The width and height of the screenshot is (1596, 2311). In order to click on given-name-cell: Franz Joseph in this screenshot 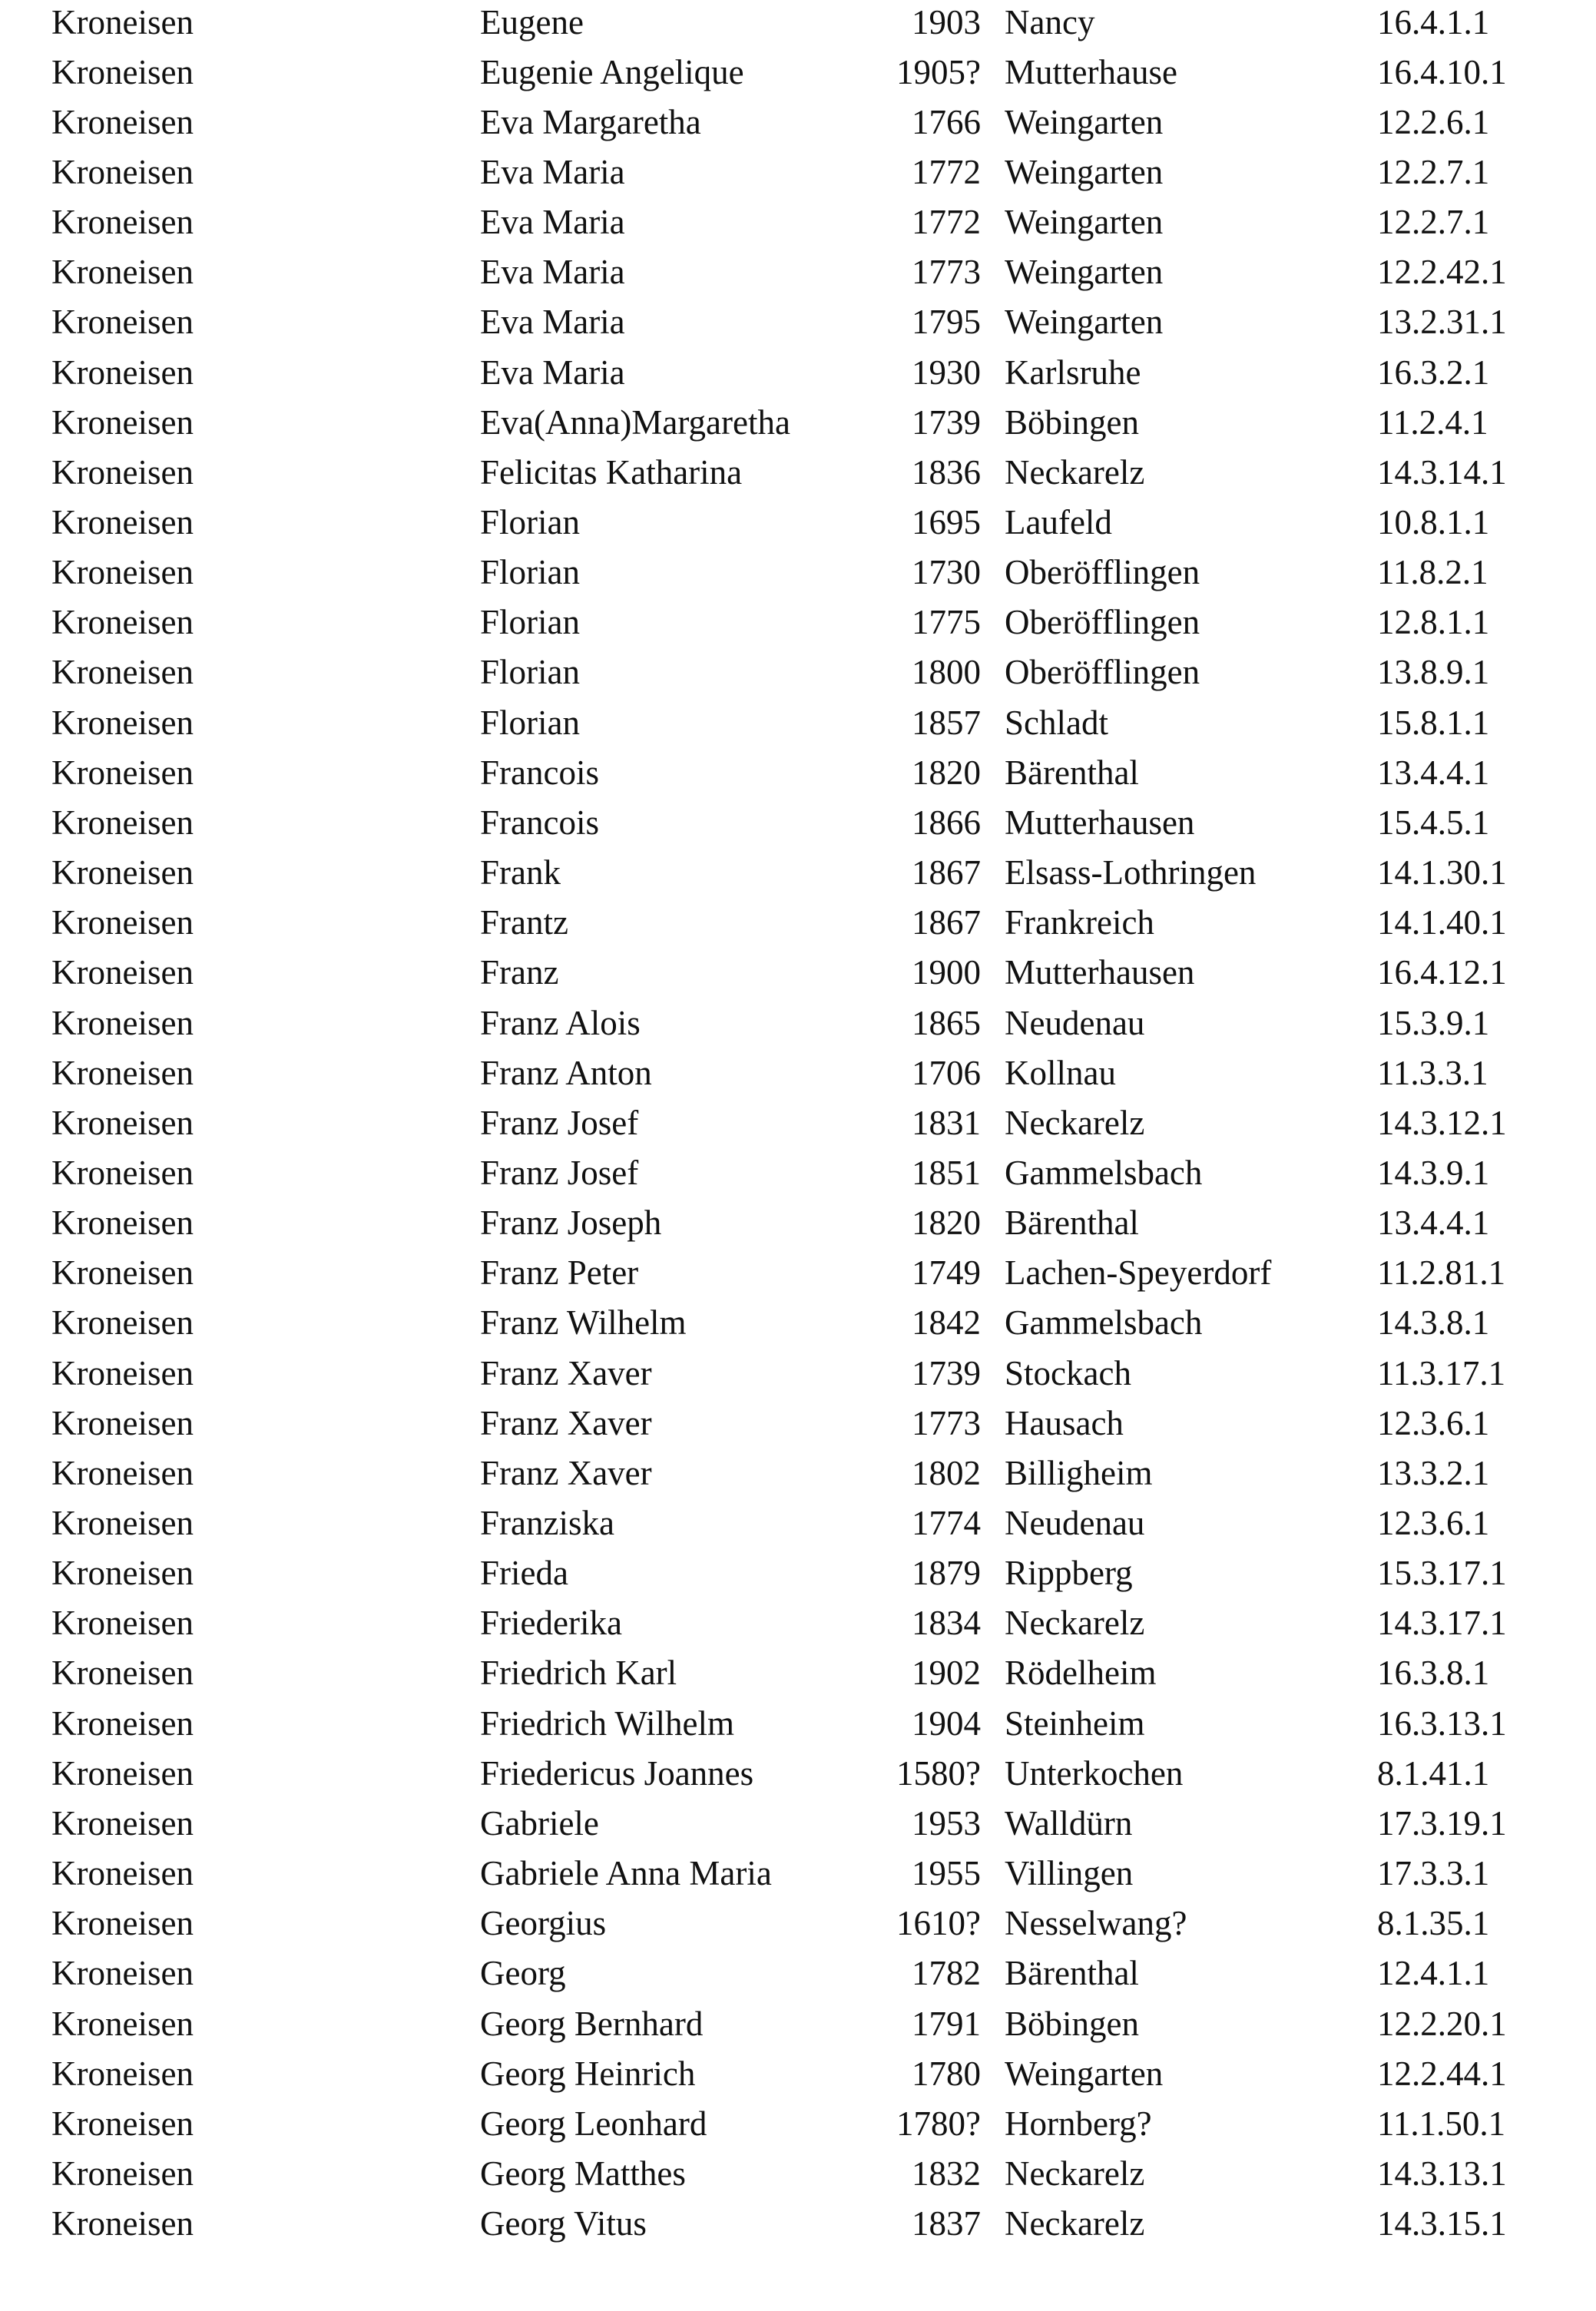, I will do `click(571, 1223)`.